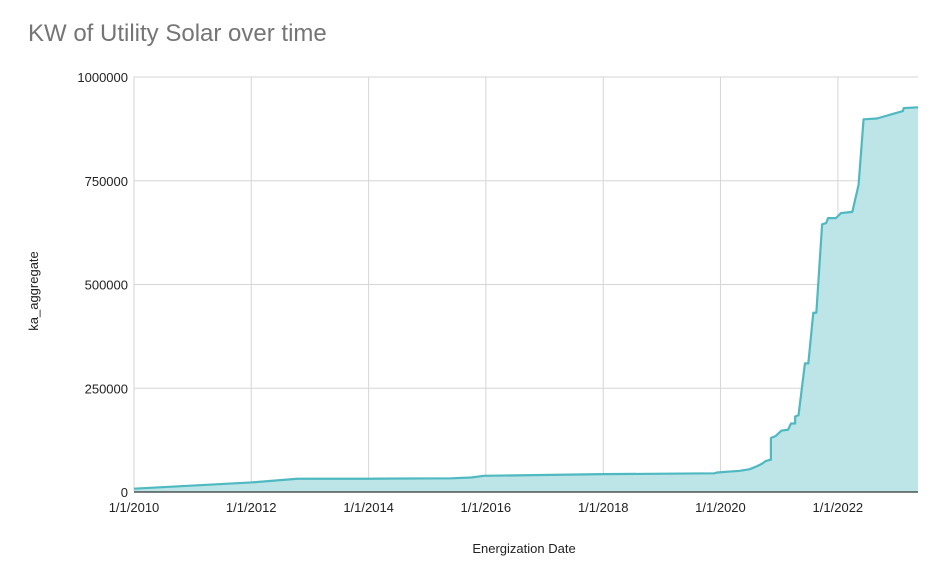 The image size is (943, 583). Describe the element at coordinates (251, 507) in the screenshot. I see `x-tick-label: 1/1/2012` at that location.